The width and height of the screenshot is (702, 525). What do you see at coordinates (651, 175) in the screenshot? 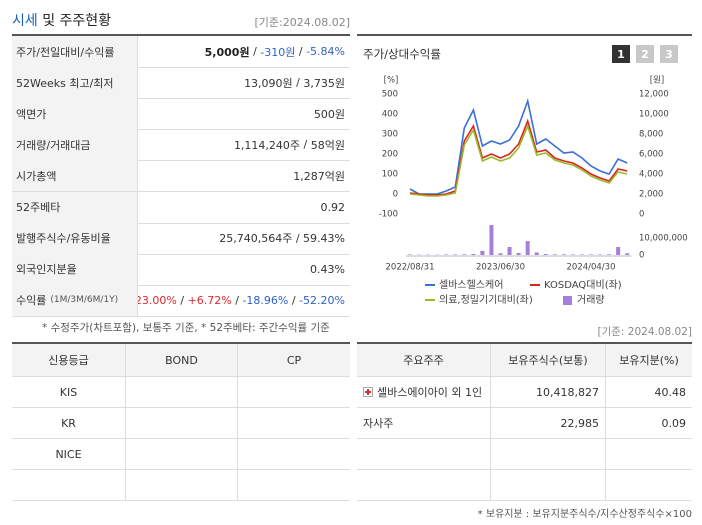
I see `y2-tick-label: 4,000` at bounding box center [651, 175].